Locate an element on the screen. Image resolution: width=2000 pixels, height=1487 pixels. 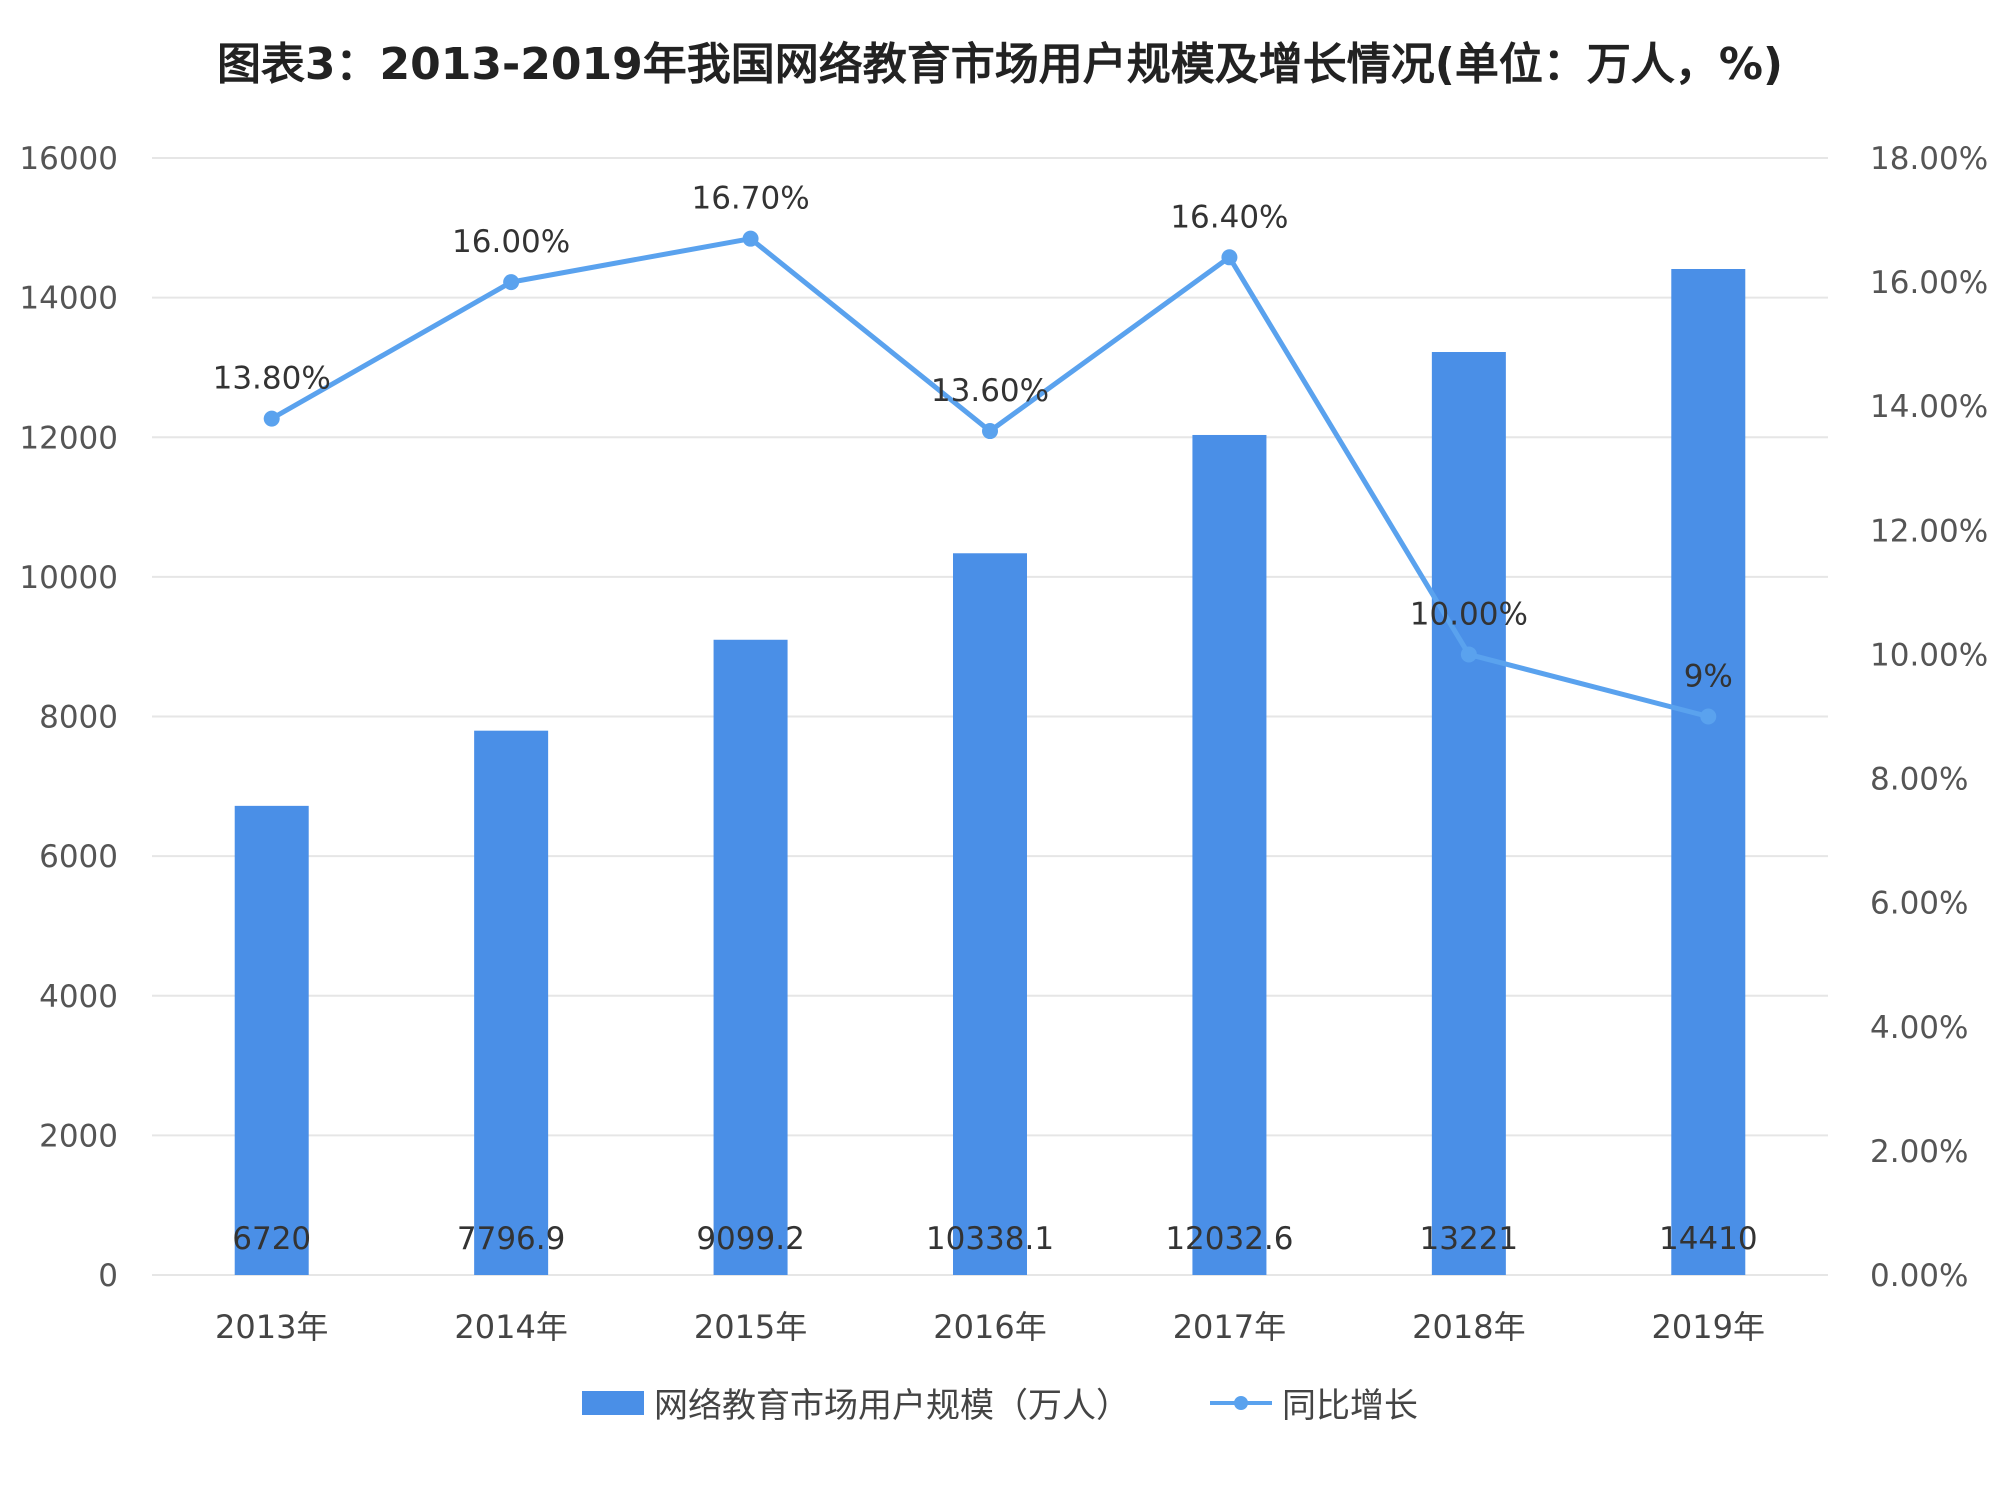
bar-value-label: 9099.2 is located at coordinates (750, 1239).